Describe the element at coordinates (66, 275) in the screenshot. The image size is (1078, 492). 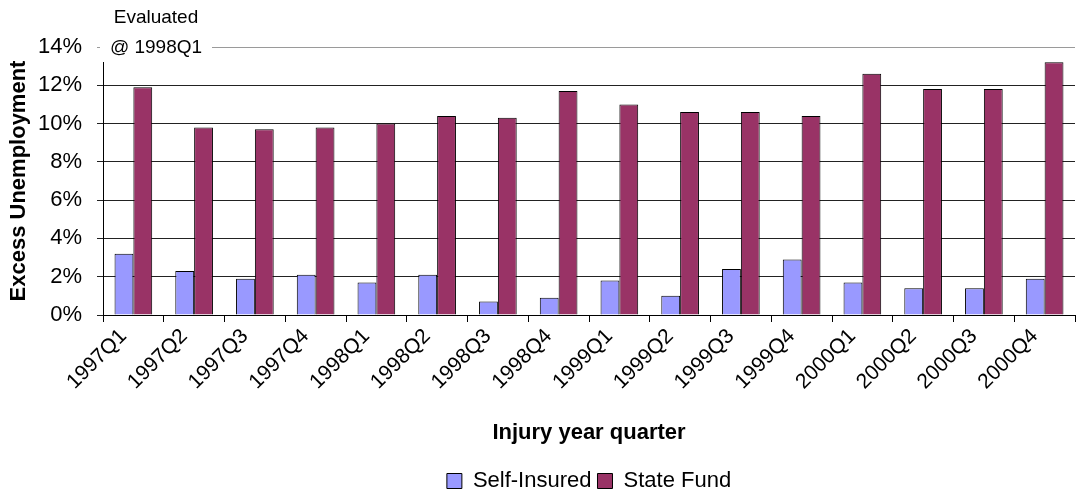
I see `y-tick-label: 2%` at that location.